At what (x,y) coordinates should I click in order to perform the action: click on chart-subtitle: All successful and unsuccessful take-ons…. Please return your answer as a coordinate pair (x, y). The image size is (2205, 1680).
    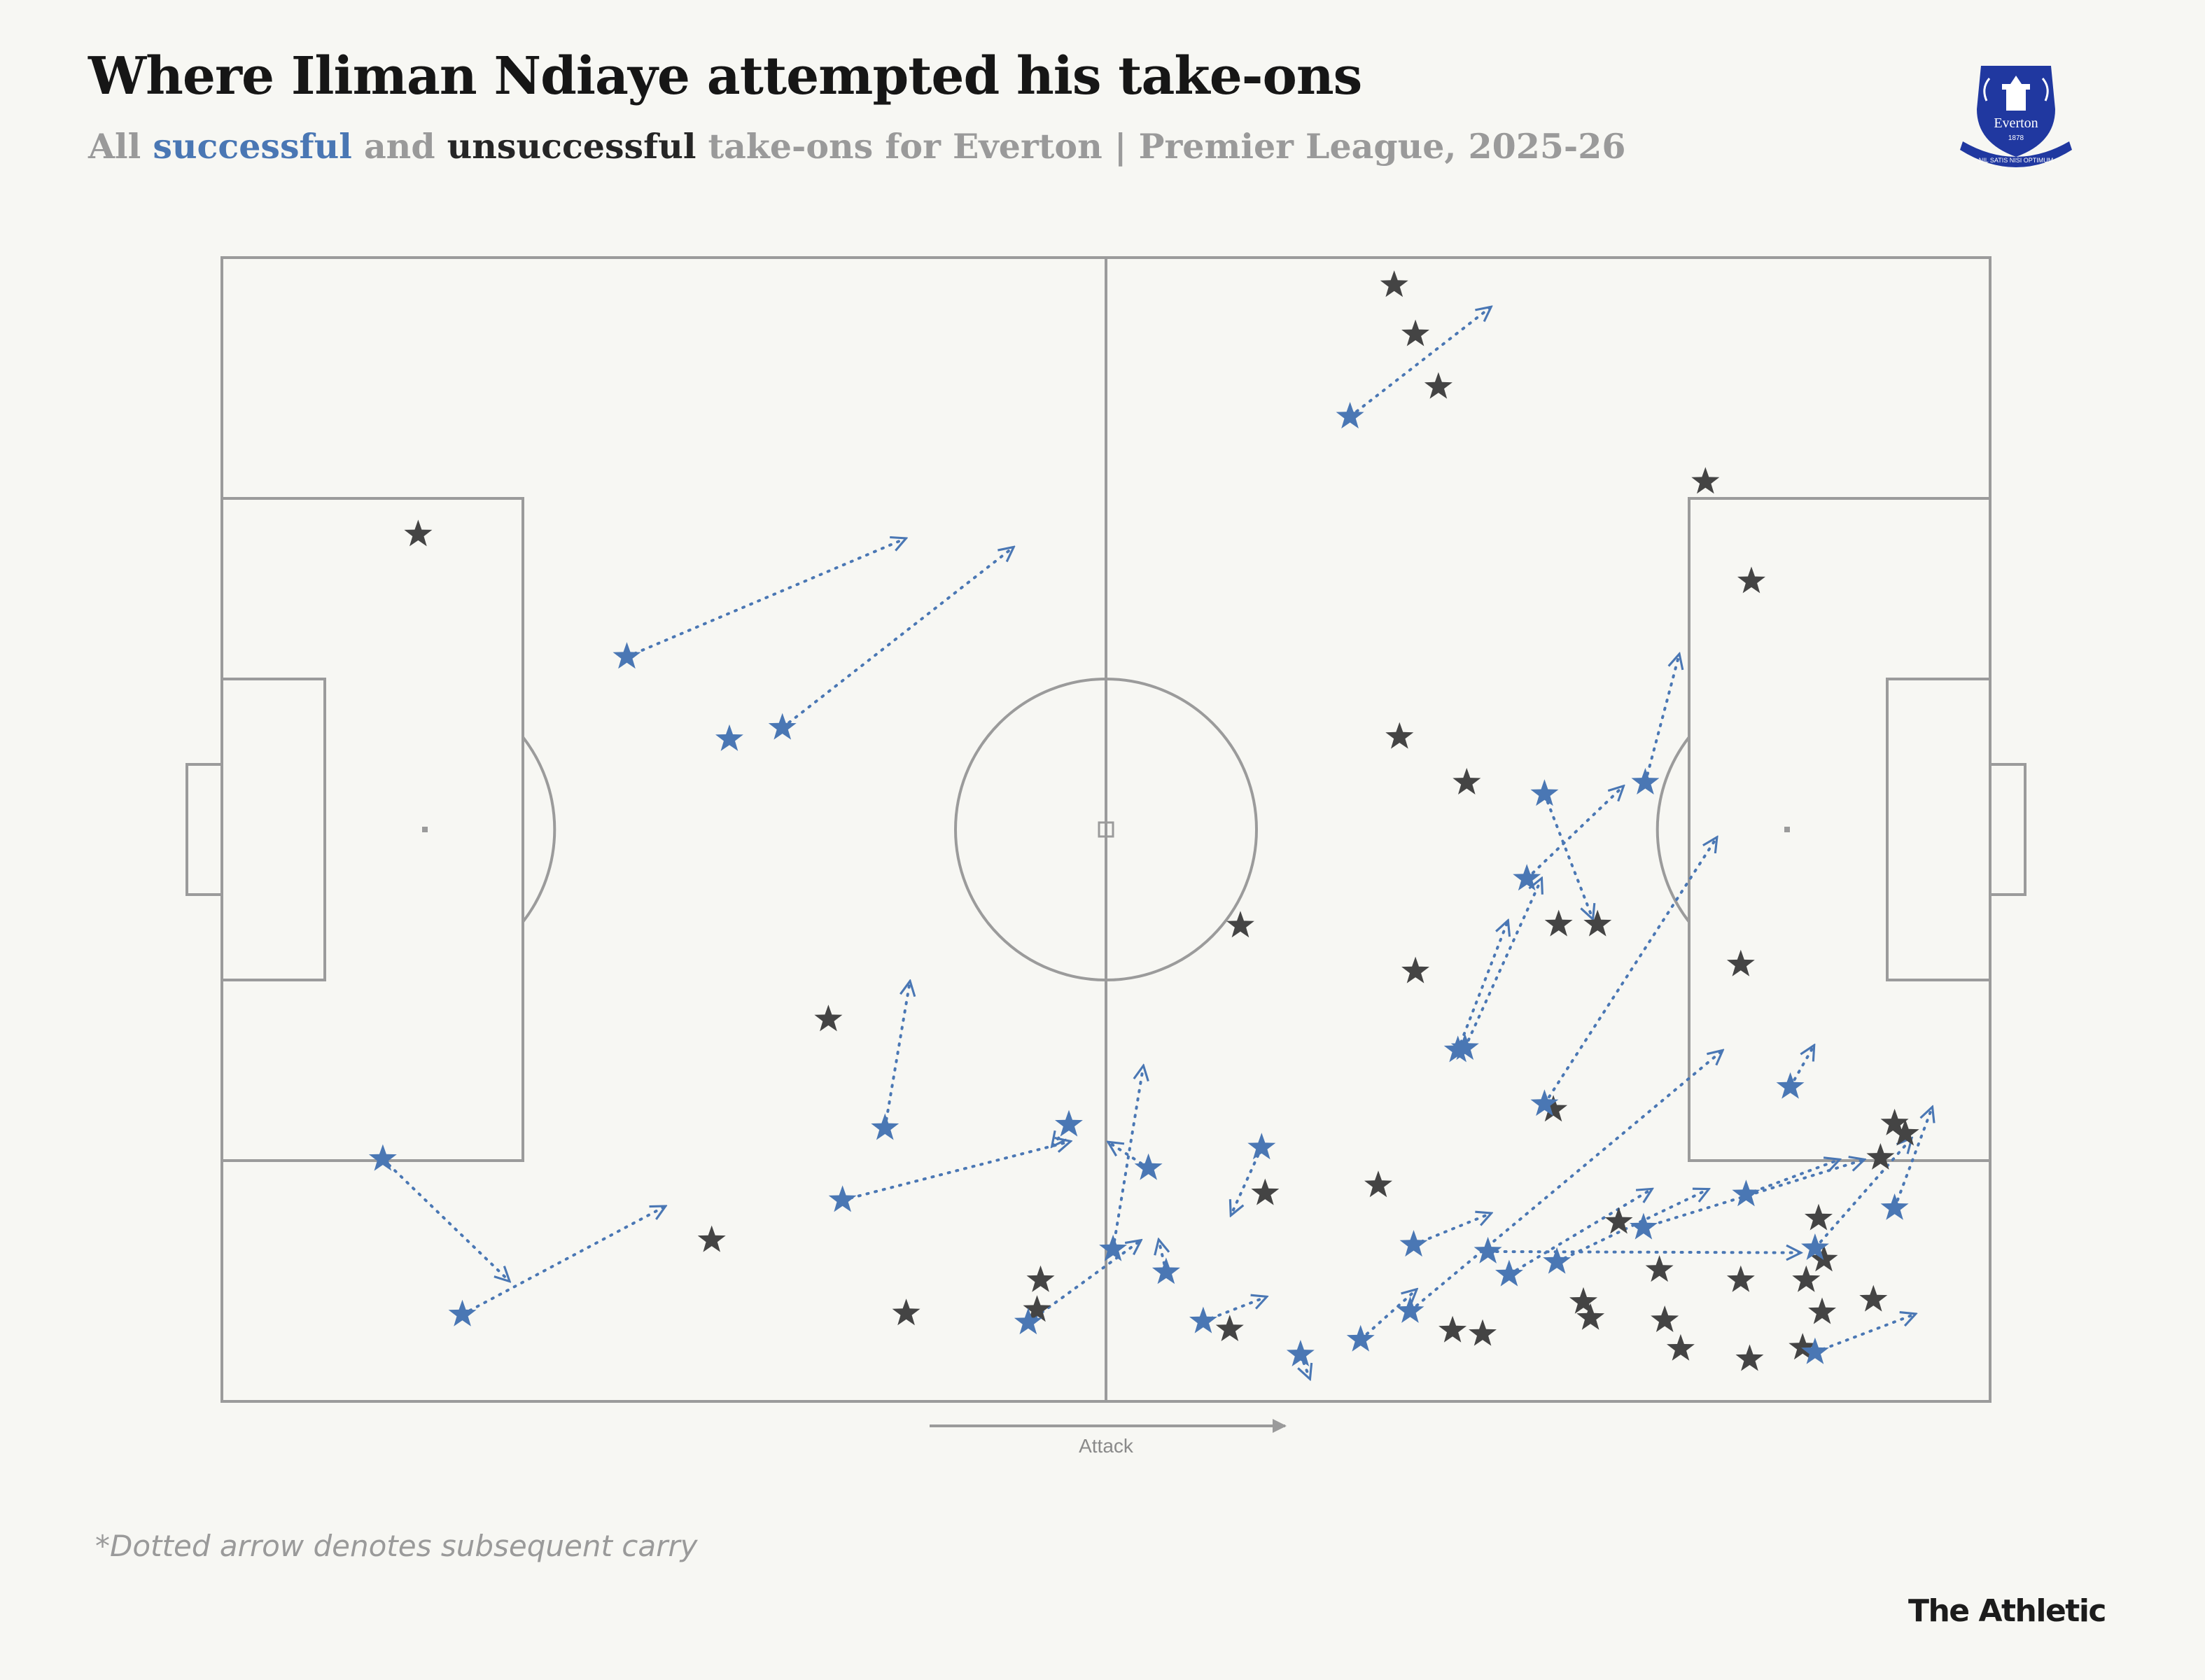
    Looking at the image, I should click on (856, 146).